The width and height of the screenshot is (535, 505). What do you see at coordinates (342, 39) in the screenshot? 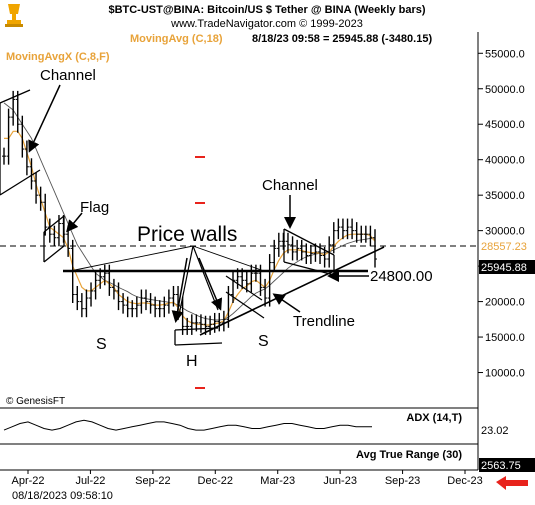
I see `quote-readout: 8/18/23 09:58 = 25945.88 (-3480.15)` at bounding box center [342, 39].